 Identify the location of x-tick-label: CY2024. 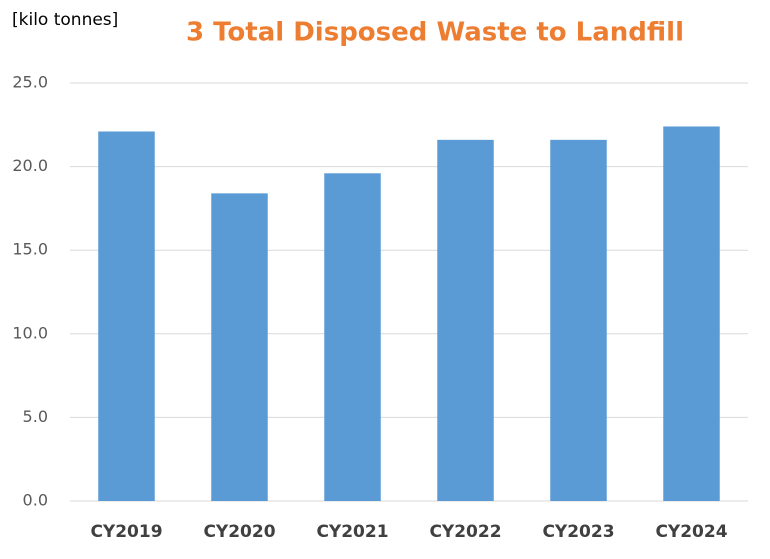
(691, 532).